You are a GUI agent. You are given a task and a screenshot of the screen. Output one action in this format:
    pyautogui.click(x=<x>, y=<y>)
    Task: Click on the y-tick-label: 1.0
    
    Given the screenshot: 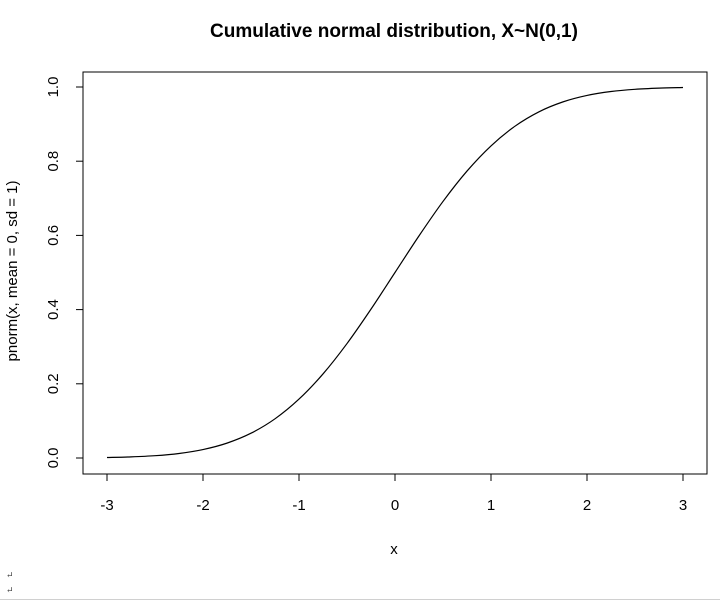 What is the action you would take?
    pyautogui.click(x=53, y=87)
    